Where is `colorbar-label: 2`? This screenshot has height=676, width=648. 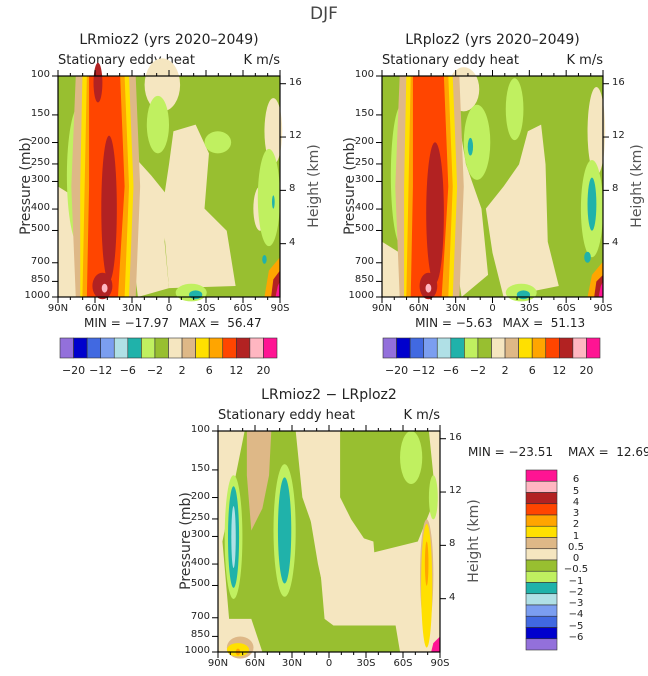 colorbar-label: 2 is located at coordinates (182, 370).